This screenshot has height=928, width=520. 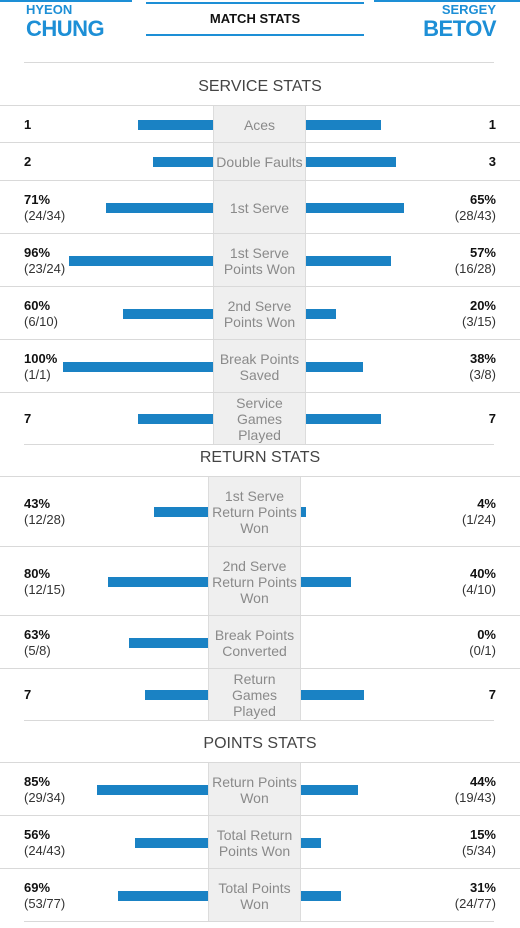 I want to click on match-header: HYEON CHUNG MATCH STATS SERGEY BETOV, so click(x=260, y=30).